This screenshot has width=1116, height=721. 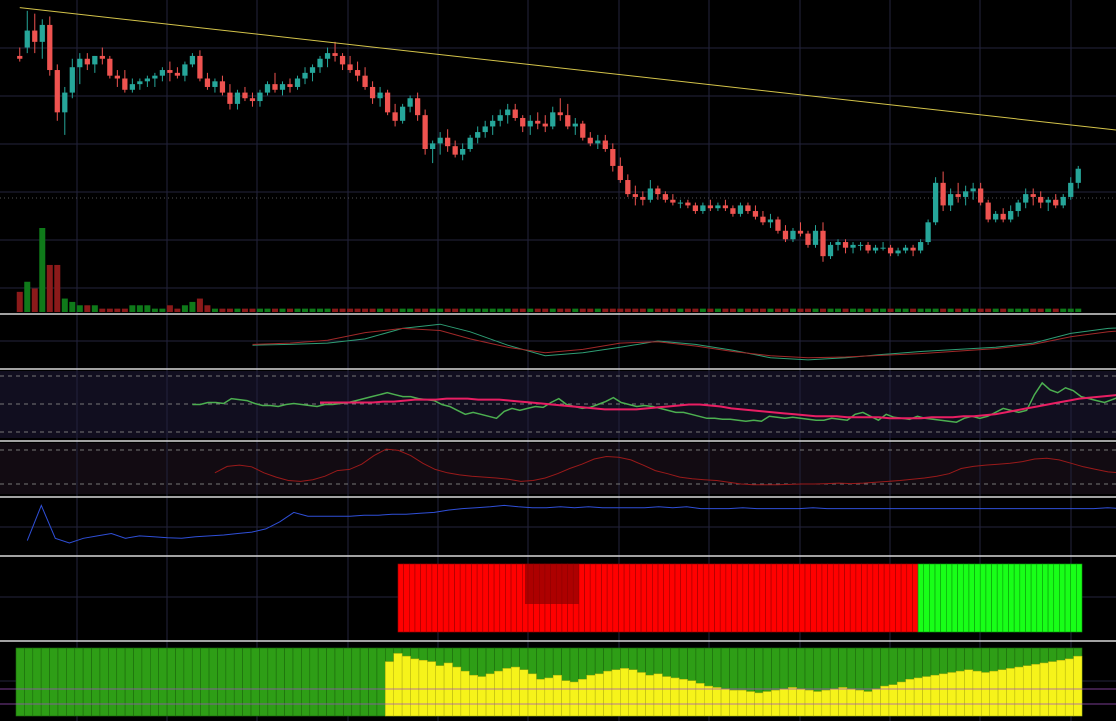 What do you see at coordinates (571, 524) in the screenshot?
I see `line-panel-blue` at bounding box center [571, 524].